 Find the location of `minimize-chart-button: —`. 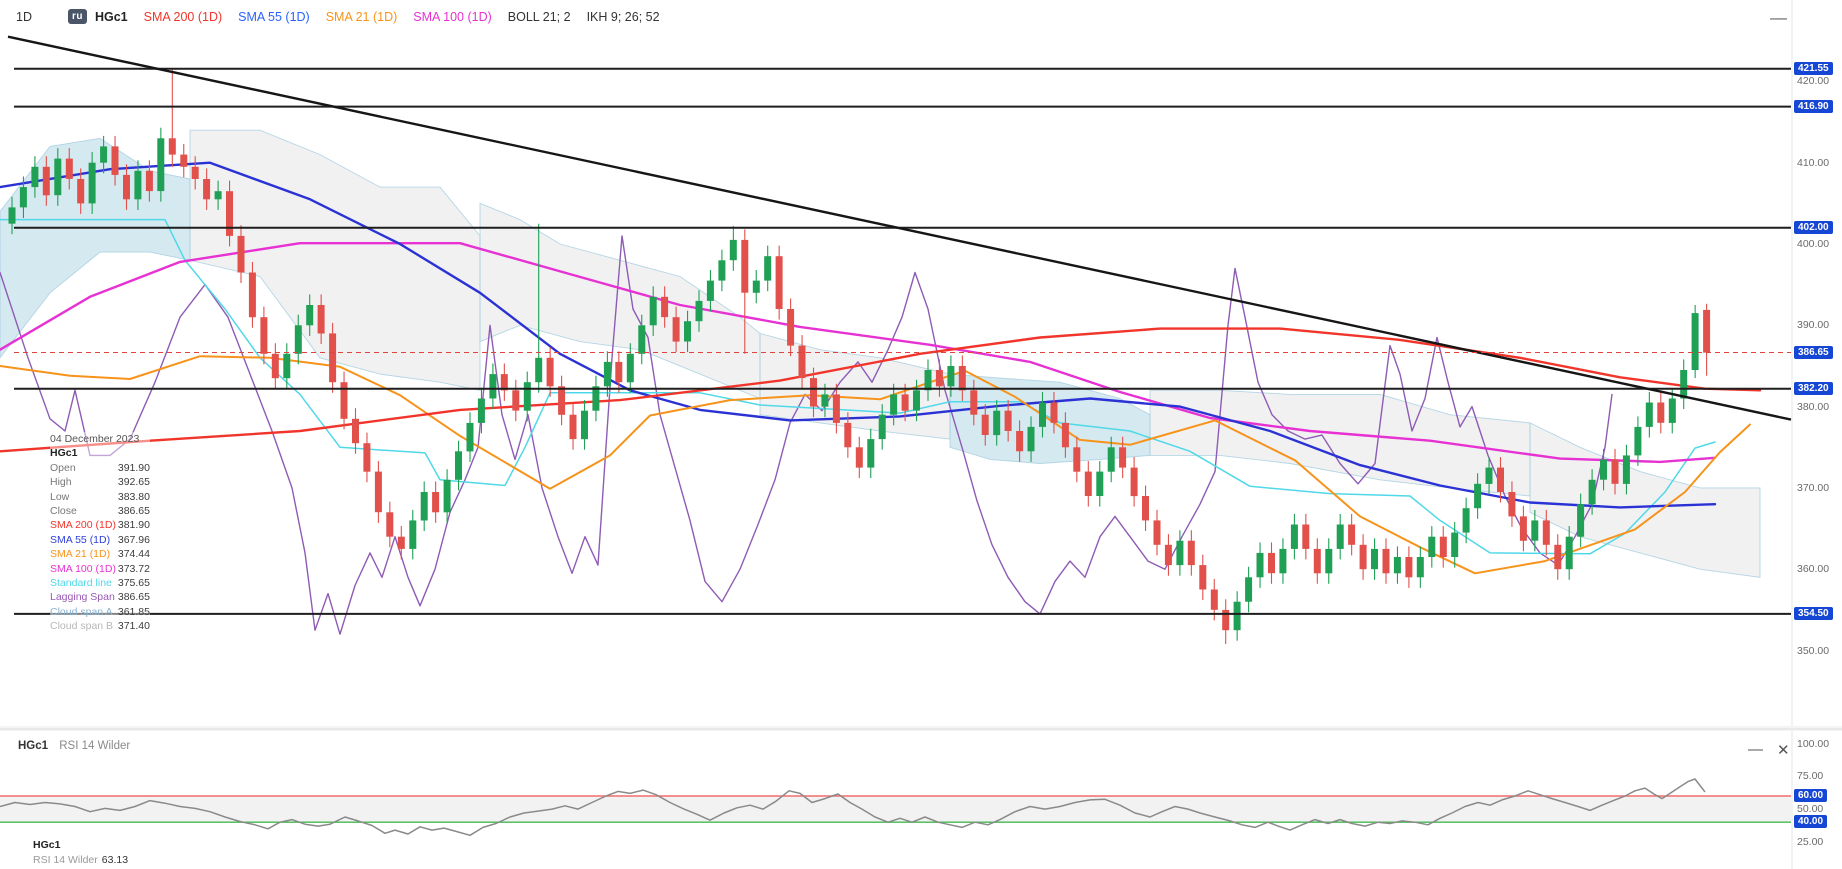

minimize-chart-button: — is located at coordinates (1778, 17).